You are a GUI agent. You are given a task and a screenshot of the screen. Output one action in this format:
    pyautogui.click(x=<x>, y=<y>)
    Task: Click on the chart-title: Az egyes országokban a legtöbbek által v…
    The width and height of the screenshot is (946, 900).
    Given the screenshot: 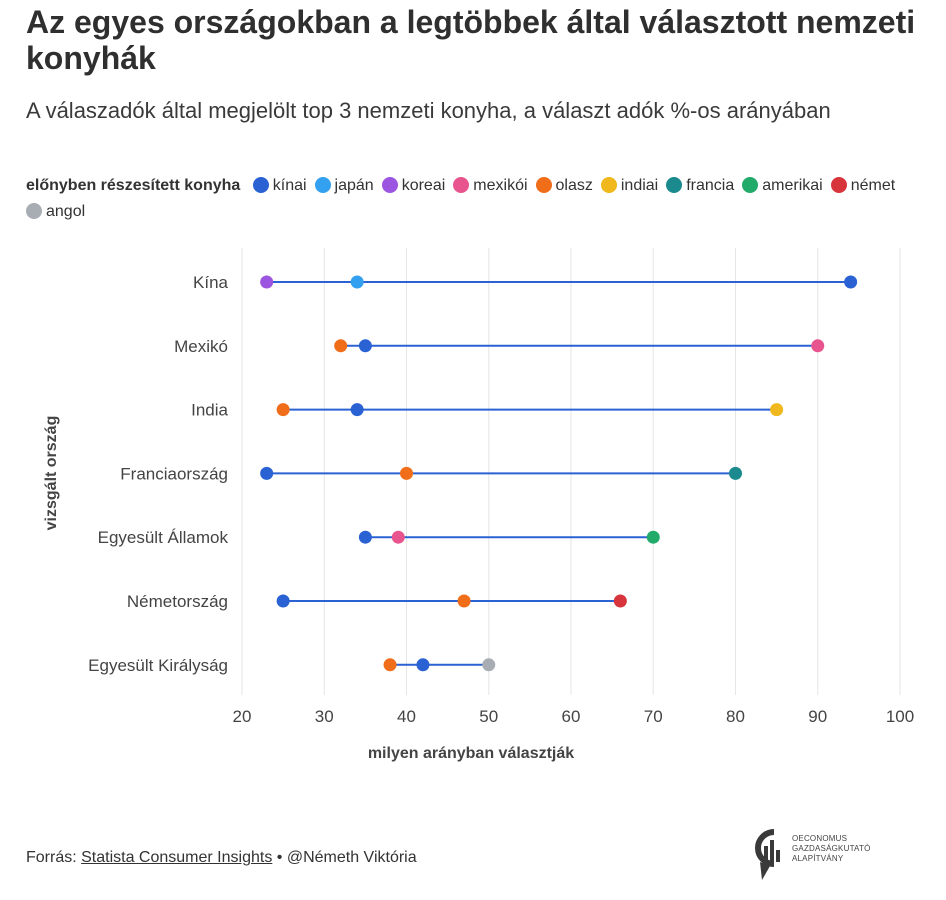 What is the action you would take?
    pyautogui.click(x=471, y=40)
    